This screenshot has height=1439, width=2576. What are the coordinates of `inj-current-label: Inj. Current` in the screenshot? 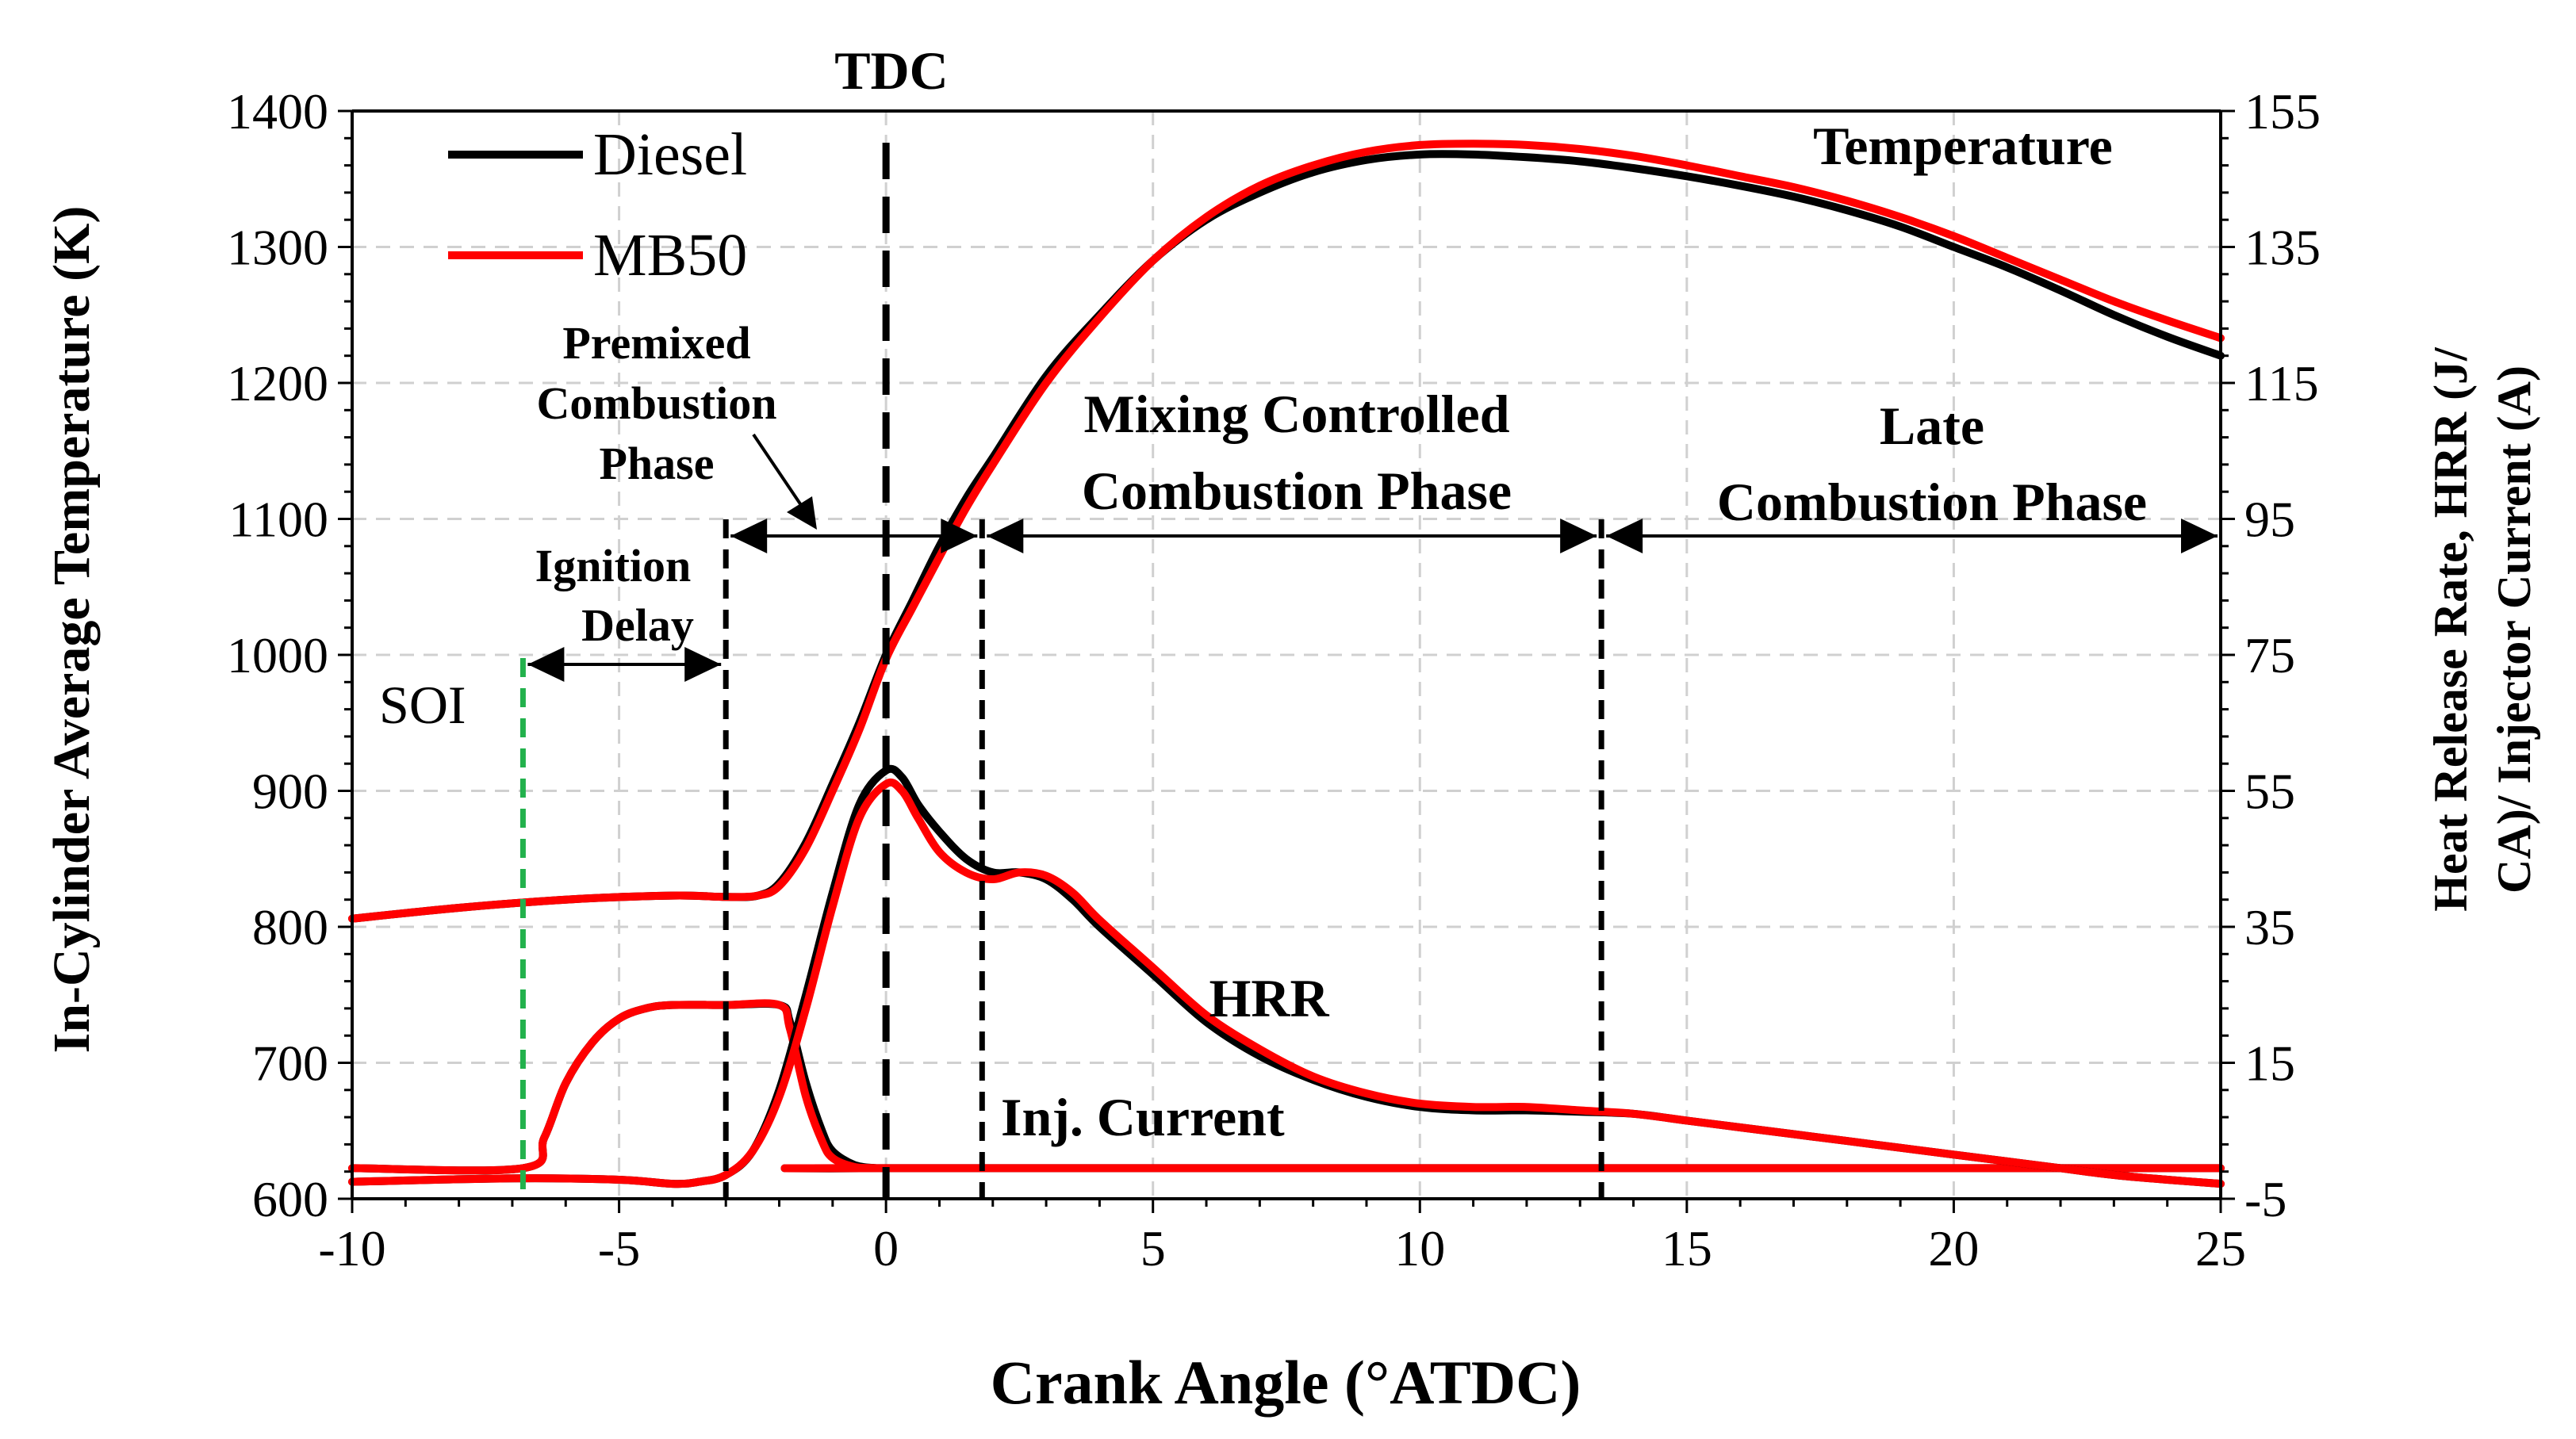 It's located at (1143, 1117).